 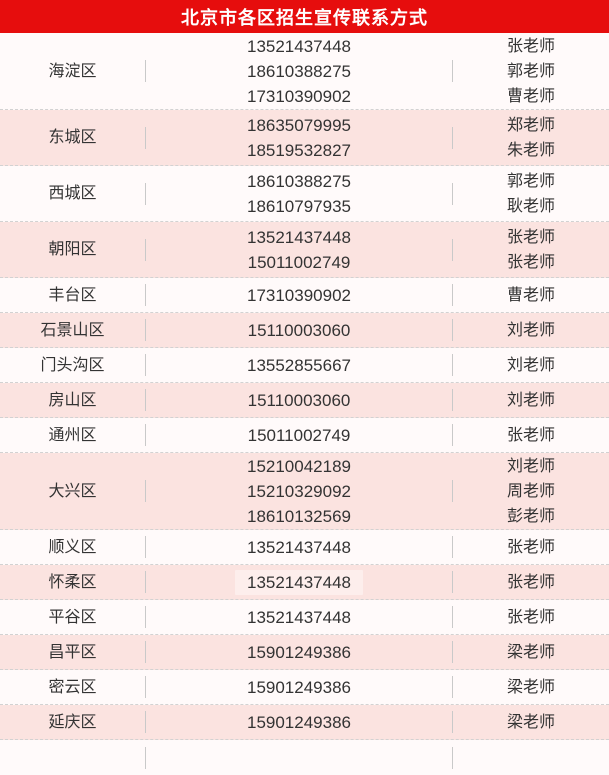 What do you see at coordinates (298, 491) in the screenshot?
I see `phone-number: 15210329092` at bounding box center [298, 491].